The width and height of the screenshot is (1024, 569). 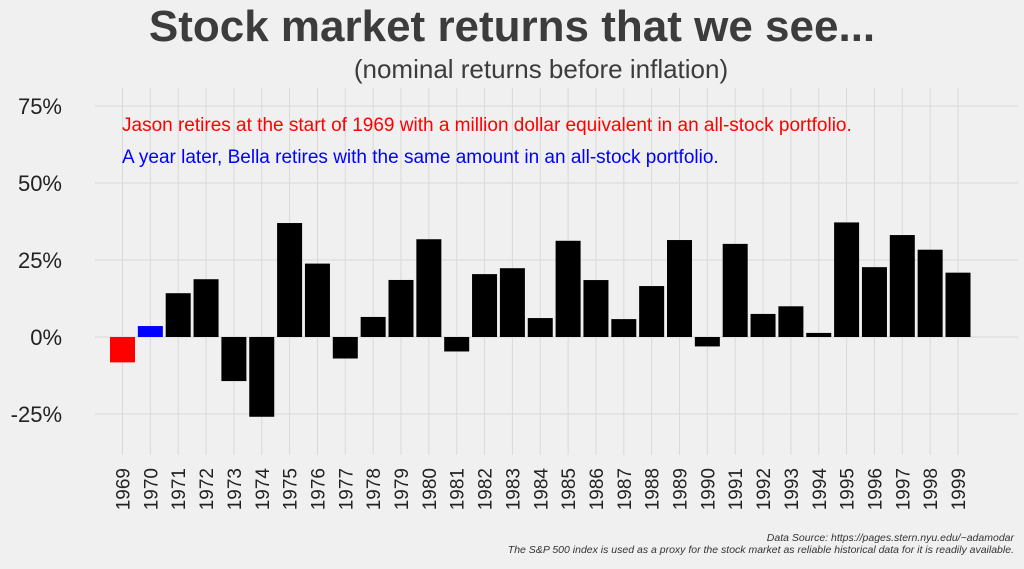 I want to click on x-tick-label: 1983, so click(x=513, y=489).